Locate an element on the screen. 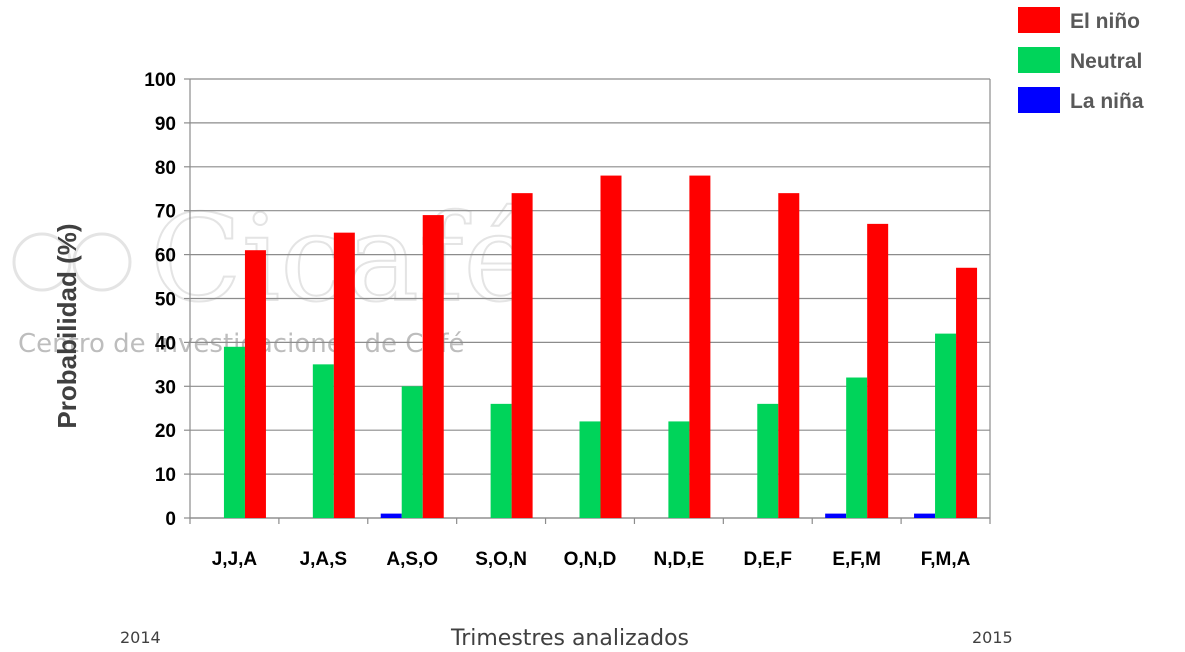 The height and width of the screenshot is (652, 1185). x-tick-label: N,D,E is located at coordinates (679, 559).